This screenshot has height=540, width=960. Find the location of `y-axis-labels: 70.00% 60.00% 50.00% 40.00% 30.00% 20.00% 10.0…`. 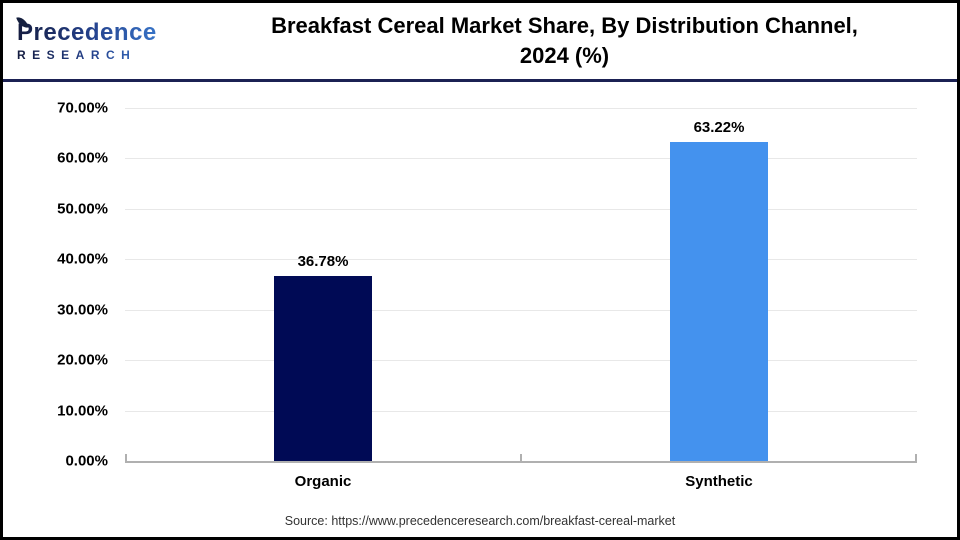

y-axis-labels: 70.00% 60.00% 50.00% 40.00% 30.00% 20.00% 10.0… is located at coordinates (55, 285).